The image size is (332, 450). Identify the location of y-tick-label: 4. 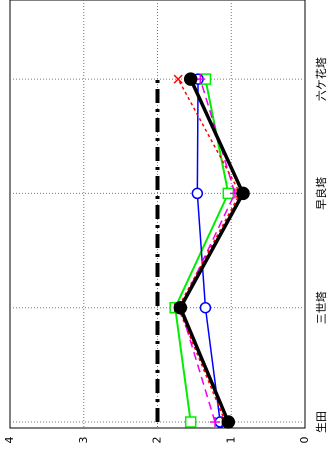
(9, 440).